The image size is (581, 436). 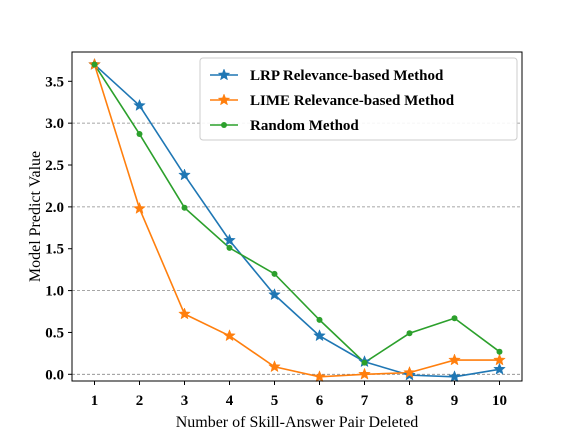 What do you see at coordinates (230, 401) in the screenshot?
I see `x-tick-label: 4` at bounding box center [230, 401].